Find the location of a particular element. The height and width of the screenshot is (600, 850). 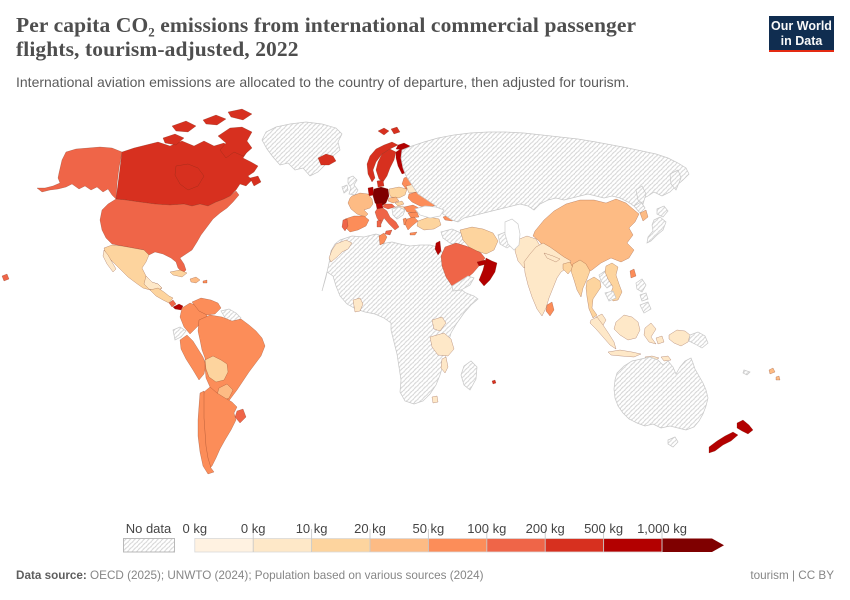

svg-text: 10 kg is located at coordinates (312, 528).